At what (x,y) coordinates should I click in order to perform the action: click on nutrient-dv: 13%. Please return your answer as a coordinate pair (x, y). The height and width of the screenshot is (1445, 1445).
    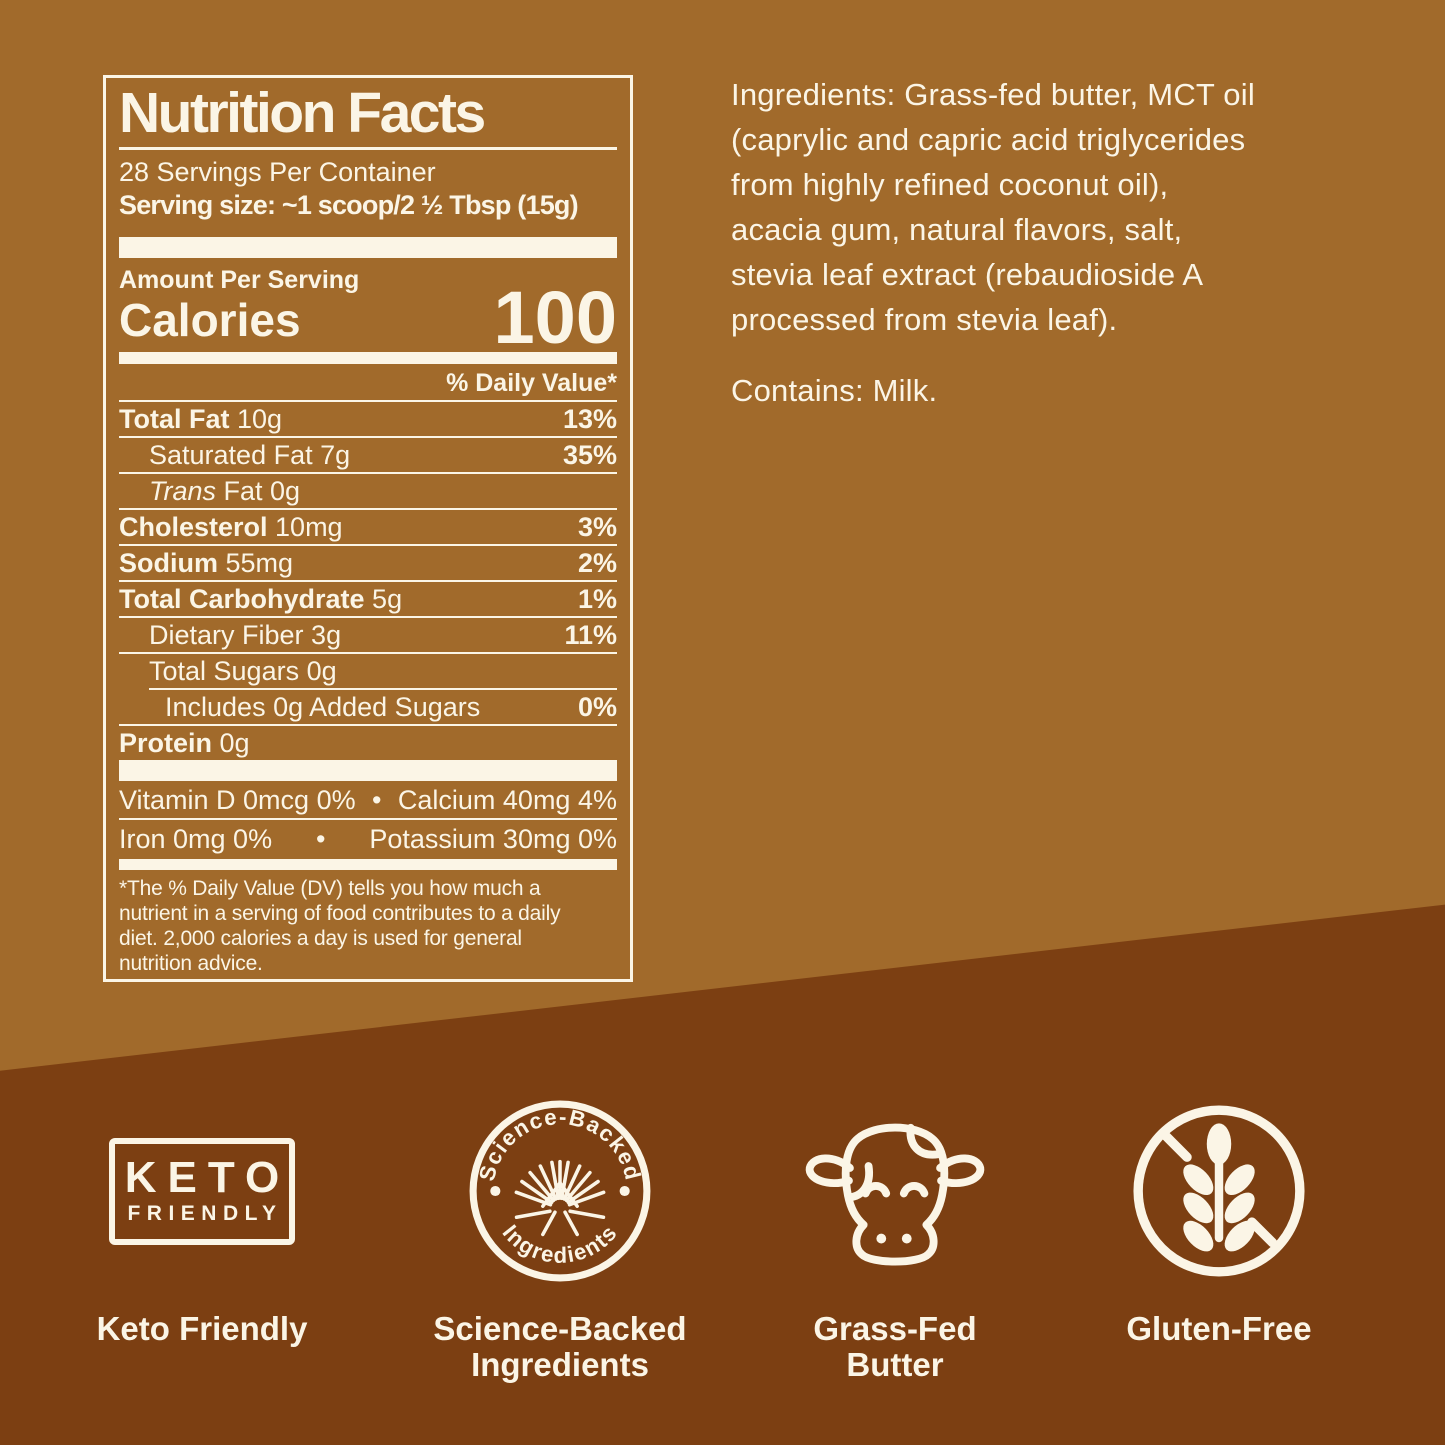
    Looking at the image, I should click on (589, 419).